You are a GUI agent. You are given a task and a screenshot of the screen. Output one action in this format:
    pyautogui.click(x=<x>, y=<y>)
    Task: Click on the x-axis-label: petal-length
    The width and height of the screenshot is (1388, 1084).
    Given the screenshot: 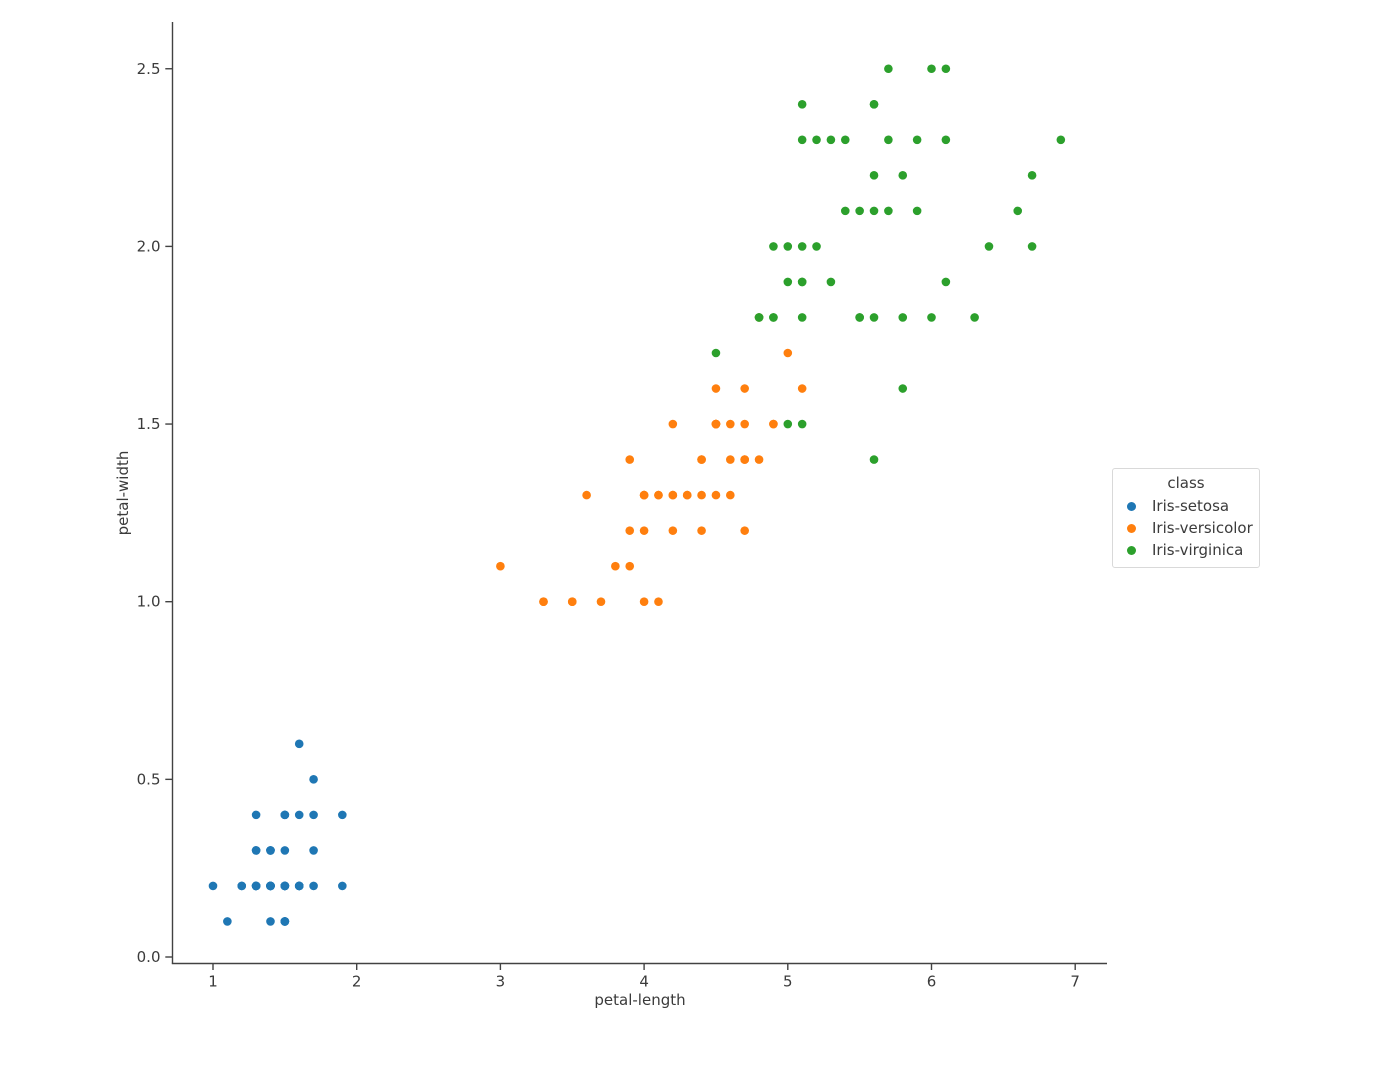 What is the action you would take?
    pyautogui.click(x=640, y=1000)
    